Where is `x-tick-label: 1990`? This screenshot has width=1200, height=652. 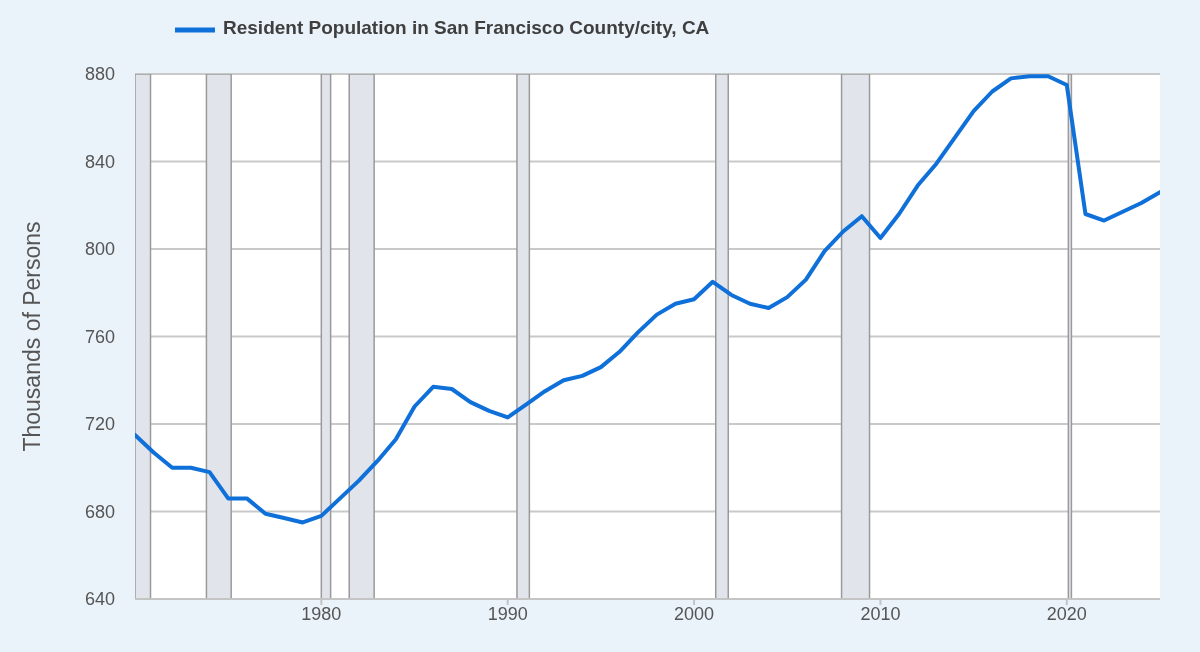 x-tick-label: 1990 is located at coordinates (507, 613).